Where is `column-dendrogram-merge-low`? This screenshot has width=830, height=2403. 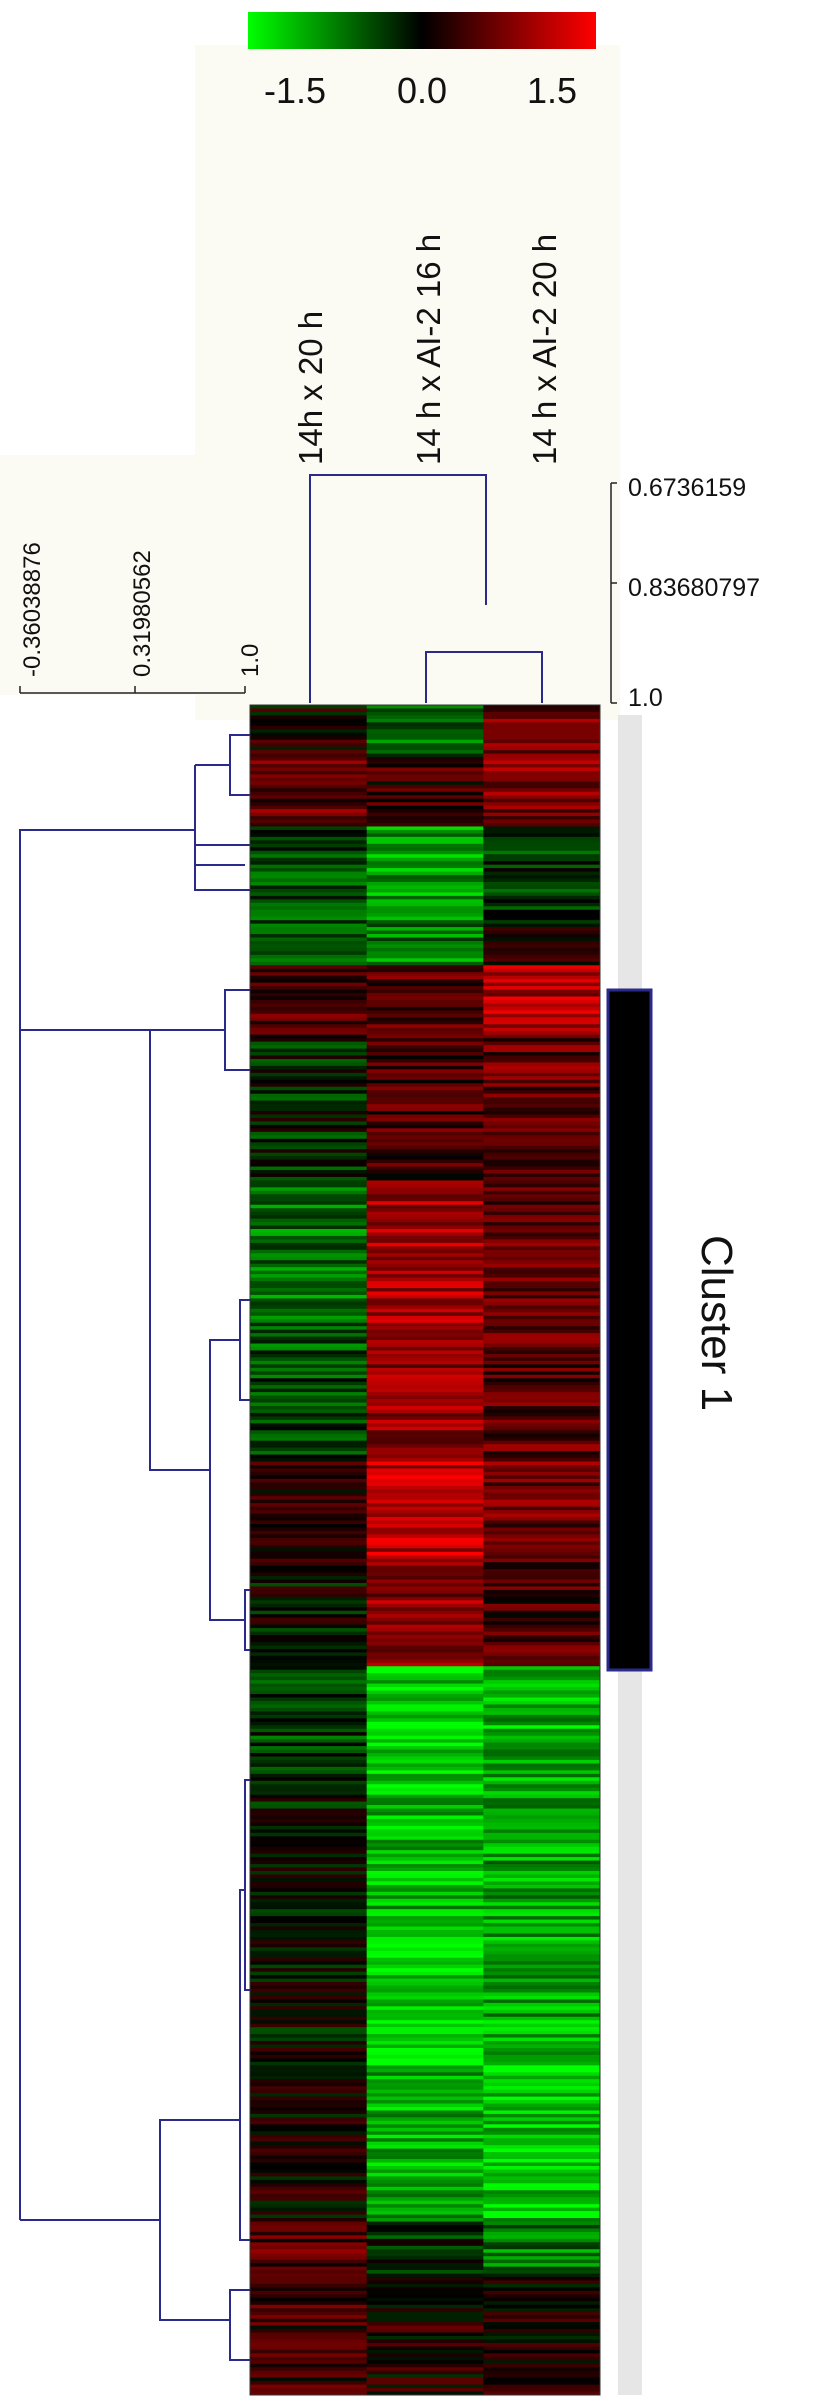 column-dendrogram-merge-low is located at coordinates (484, 677).